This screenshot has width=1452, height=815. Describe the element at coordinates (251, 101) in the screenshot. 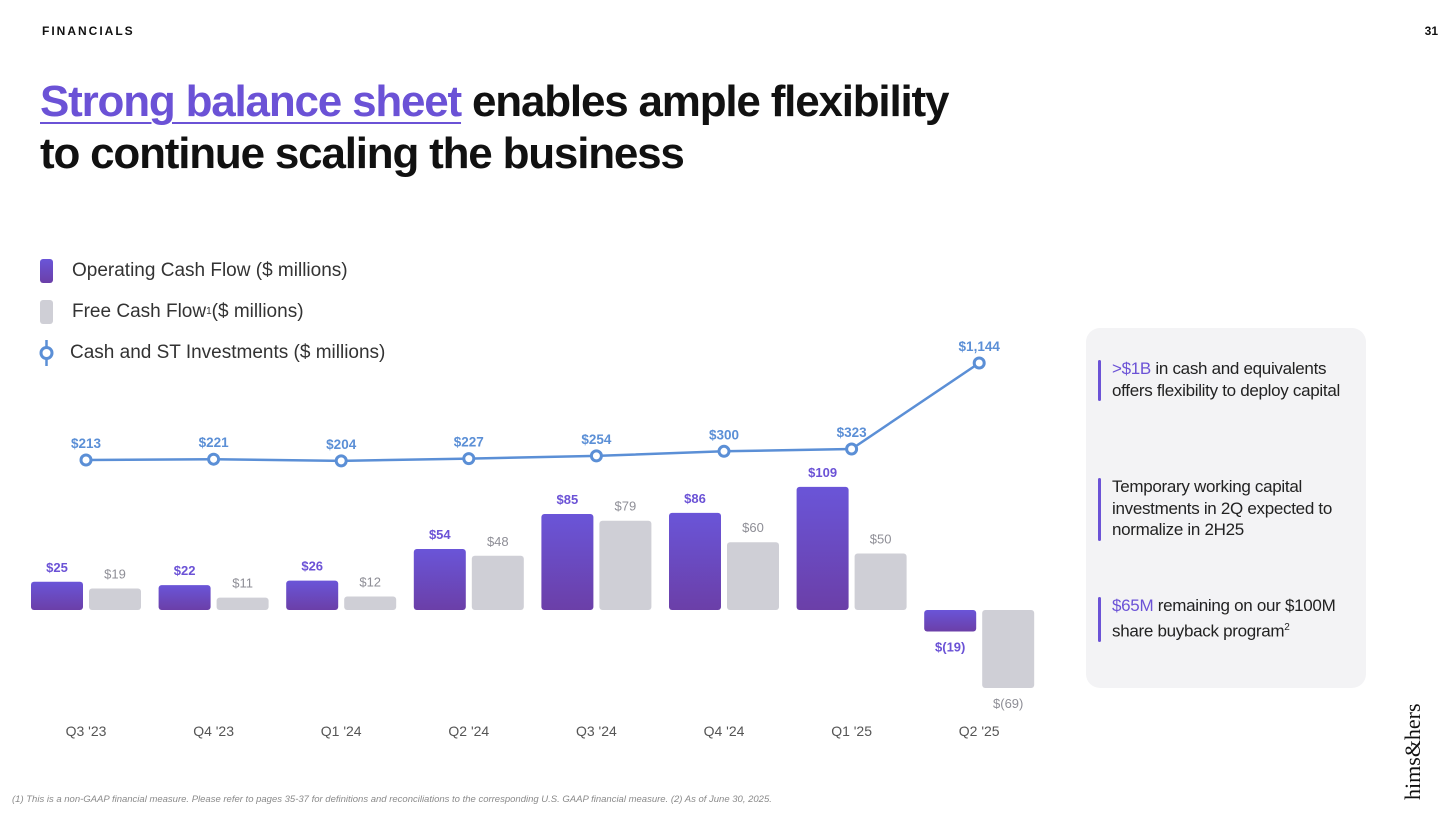

I see `title-highlight: Strong balance sheet` at that location.